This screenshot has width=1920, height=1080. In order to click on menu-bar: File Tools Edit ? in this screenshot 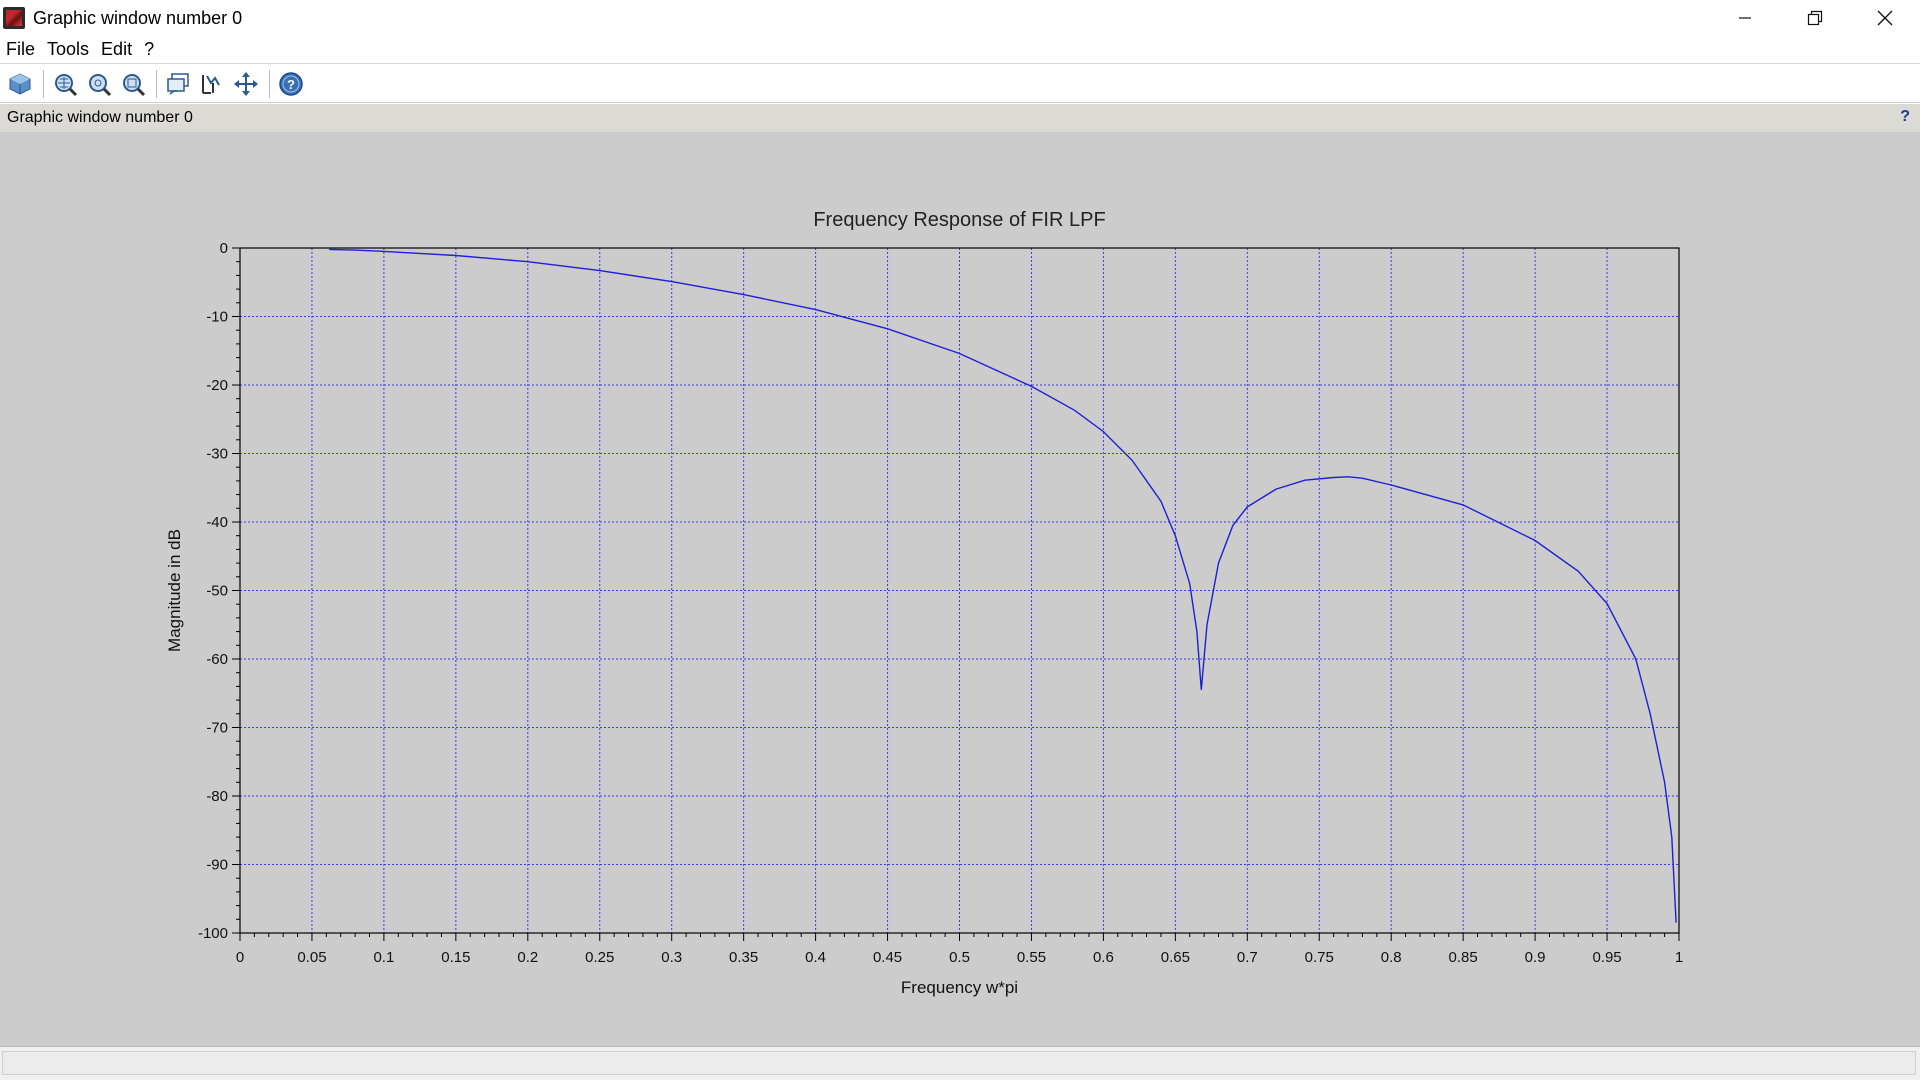, I will do `click(960, 50)`.